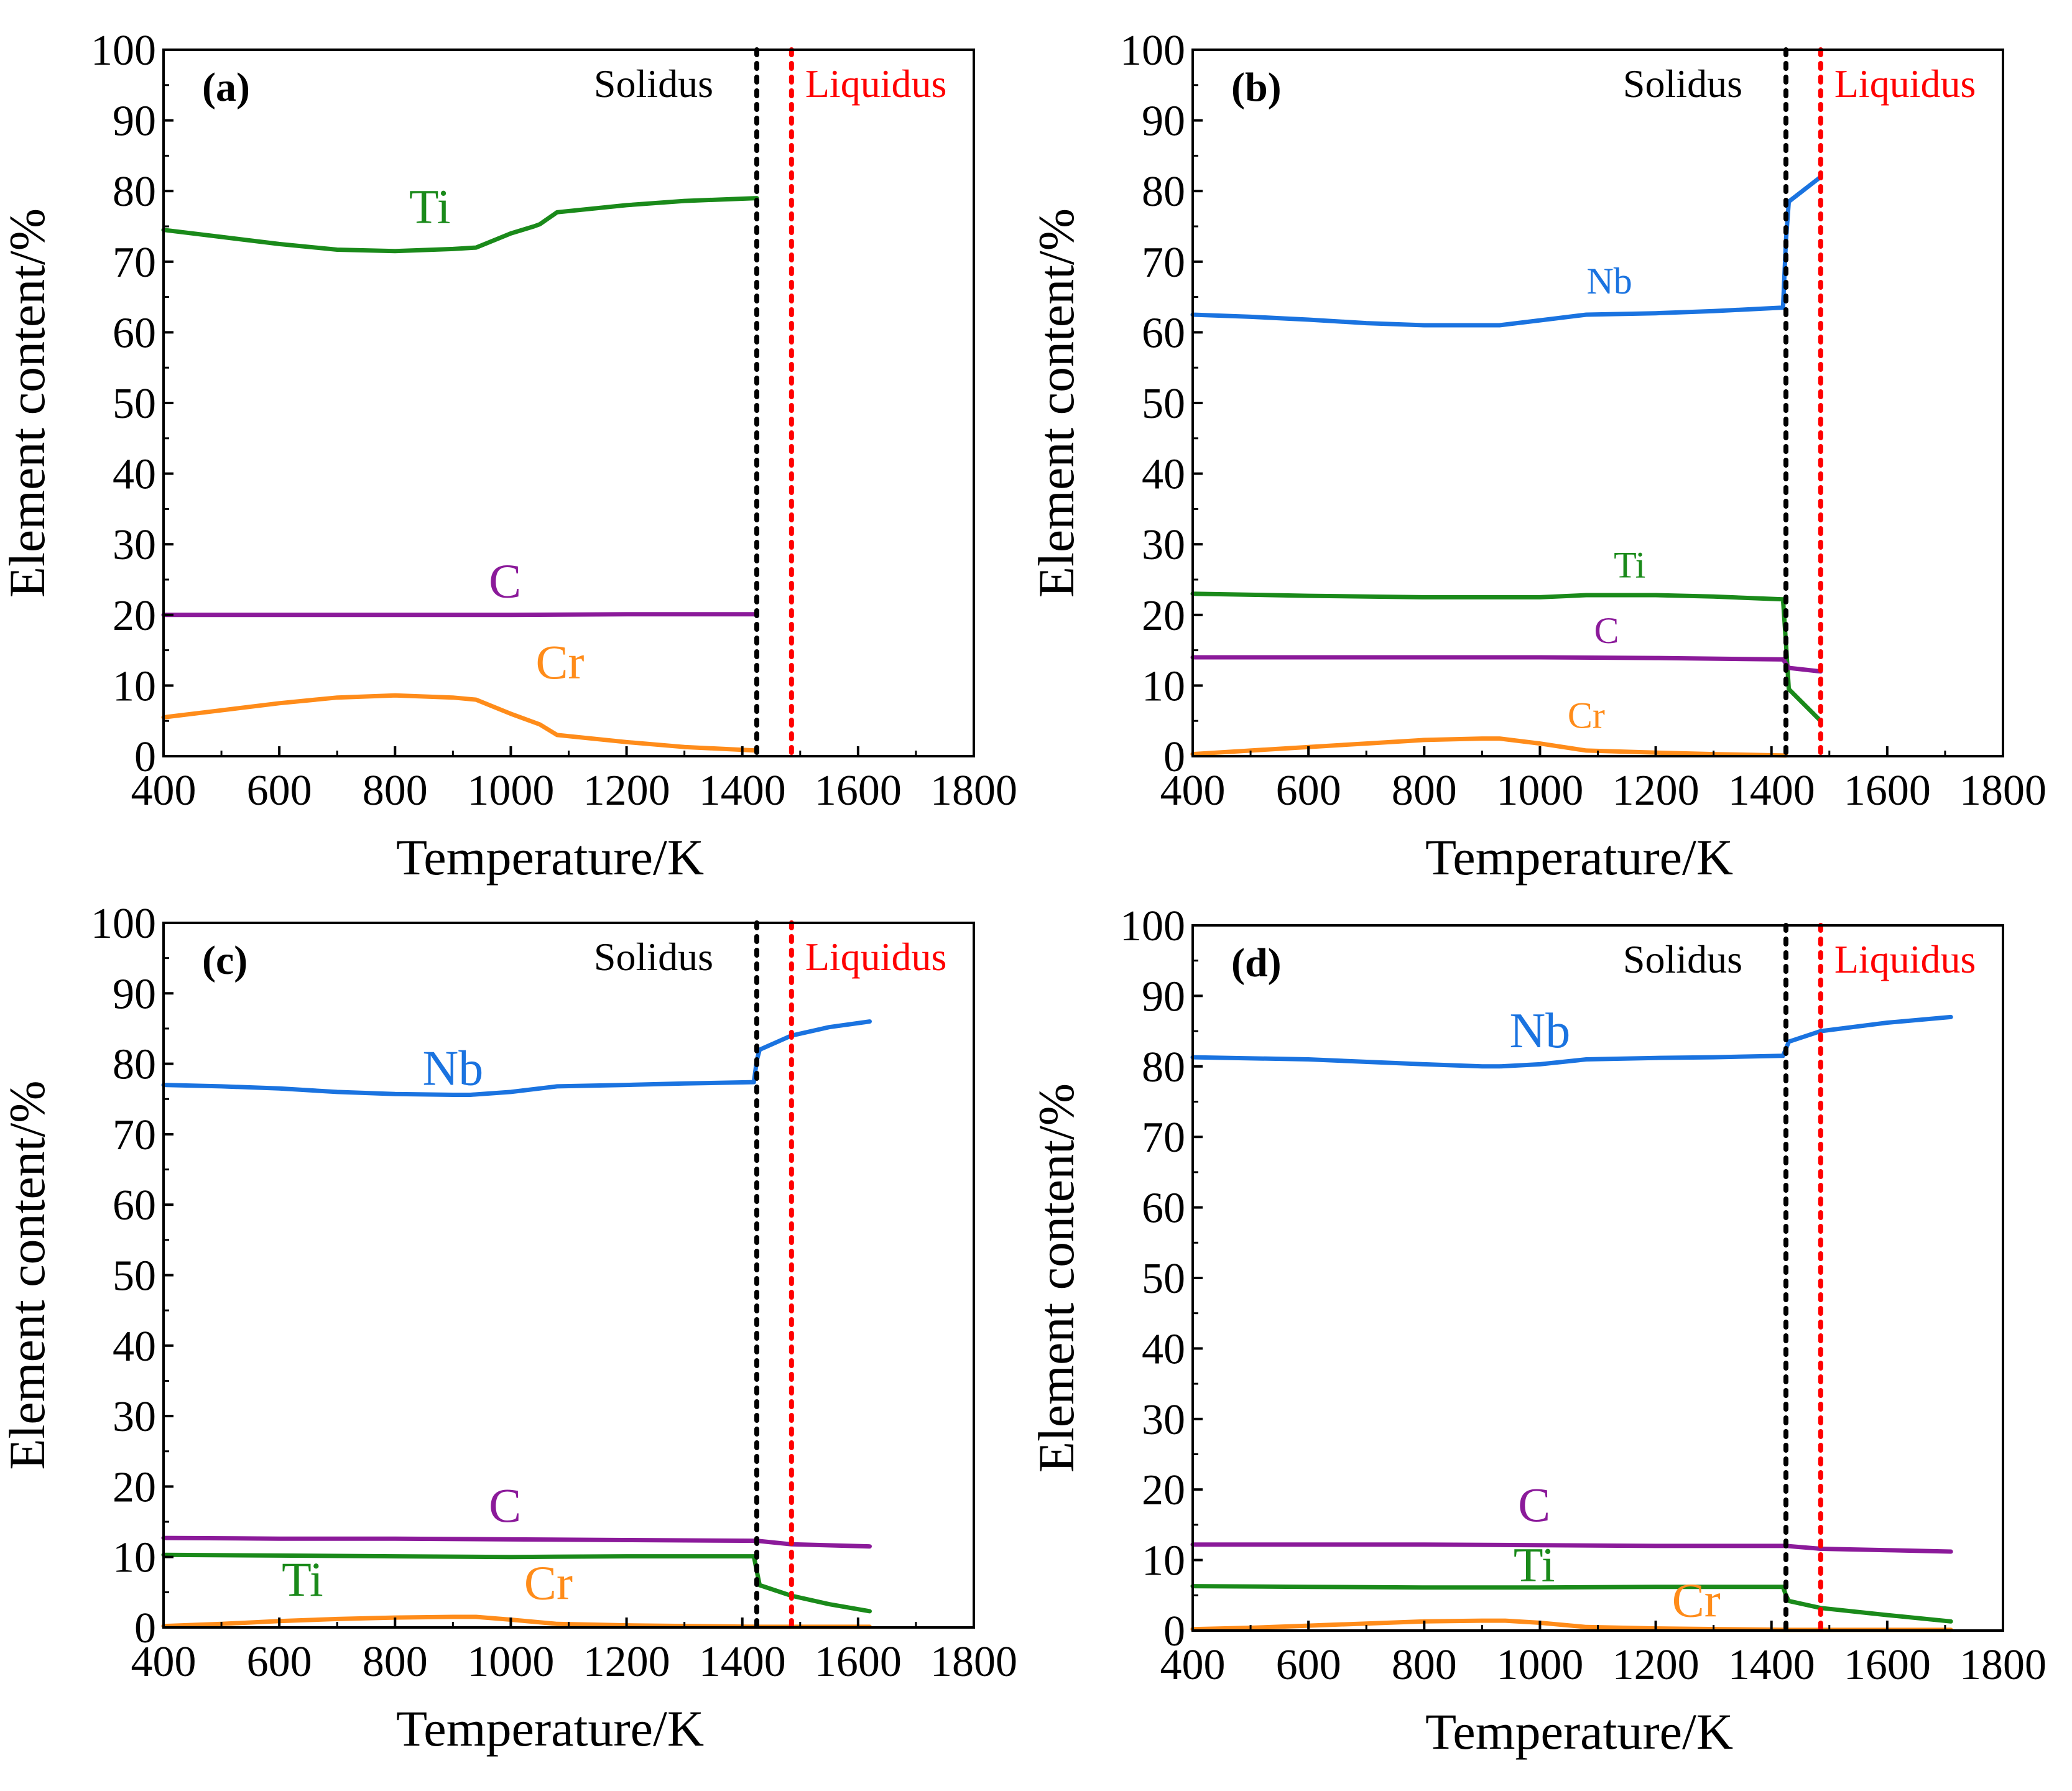 This screenshot has height=1791, width=2072. What do you see at coordinates (224, 960) in the screenshot?
I see `panel-label: (c)` at bounding box center [224, 960].